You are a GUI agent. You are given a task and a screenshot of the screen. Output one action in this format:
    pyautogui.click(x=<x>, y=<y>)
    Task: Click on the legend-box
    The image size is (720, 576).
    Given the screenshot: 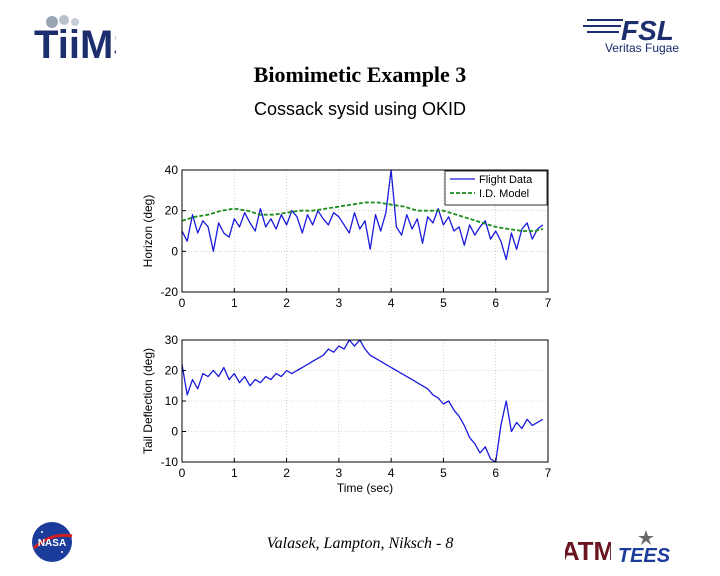 What is the action you would take?
    pyautogui.click(x=496, y=188)
    